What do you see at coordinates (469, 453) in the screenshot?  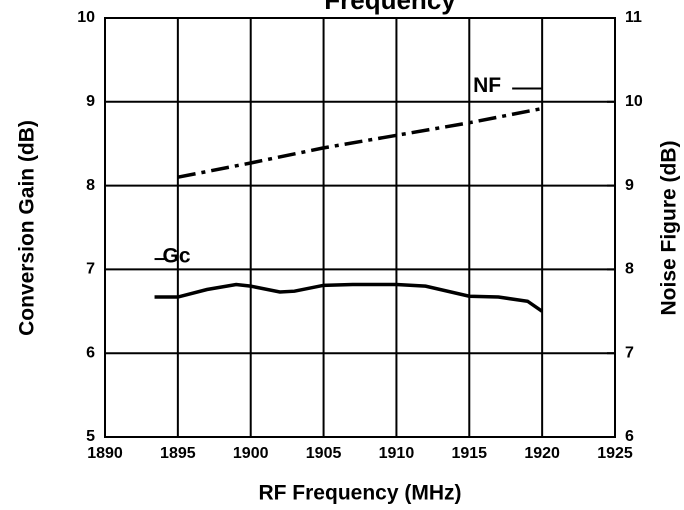 I see `x-tick-label: 1915` at bounding box center [469, 453].